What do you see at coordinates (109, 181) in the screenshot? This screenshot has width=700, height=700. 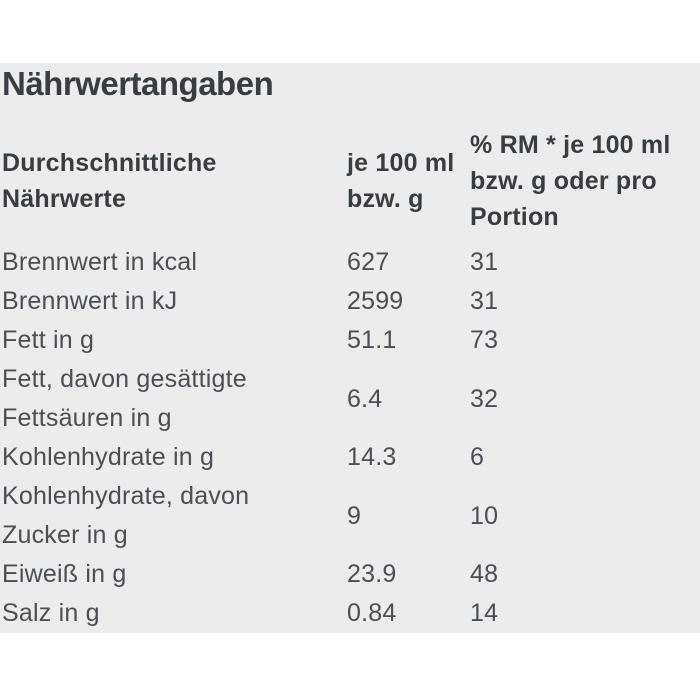 I see `header-average-nutrients: Durchschnittliche Nährwerte` at bounding box center [109, 181].